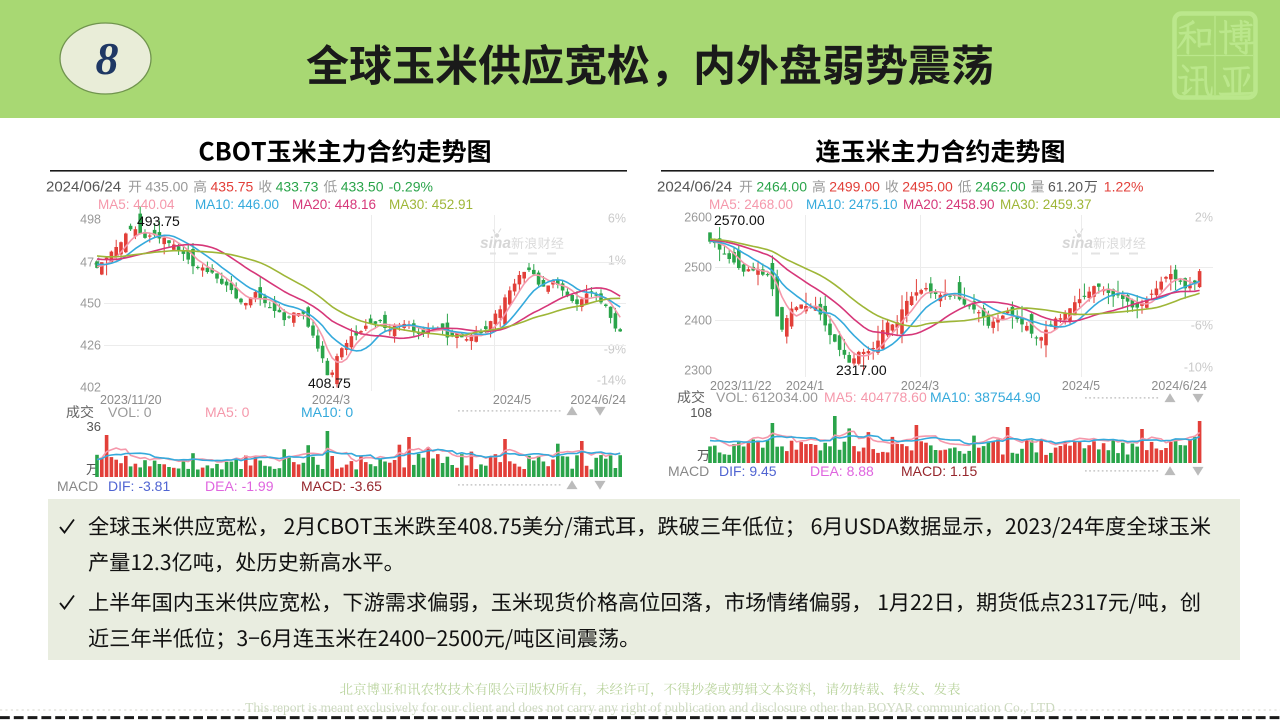  What do you see at coordinates (136, 204) in the screenshot?
I see `svg-text: MA5: 440.04` at bounding box center [136, 204].